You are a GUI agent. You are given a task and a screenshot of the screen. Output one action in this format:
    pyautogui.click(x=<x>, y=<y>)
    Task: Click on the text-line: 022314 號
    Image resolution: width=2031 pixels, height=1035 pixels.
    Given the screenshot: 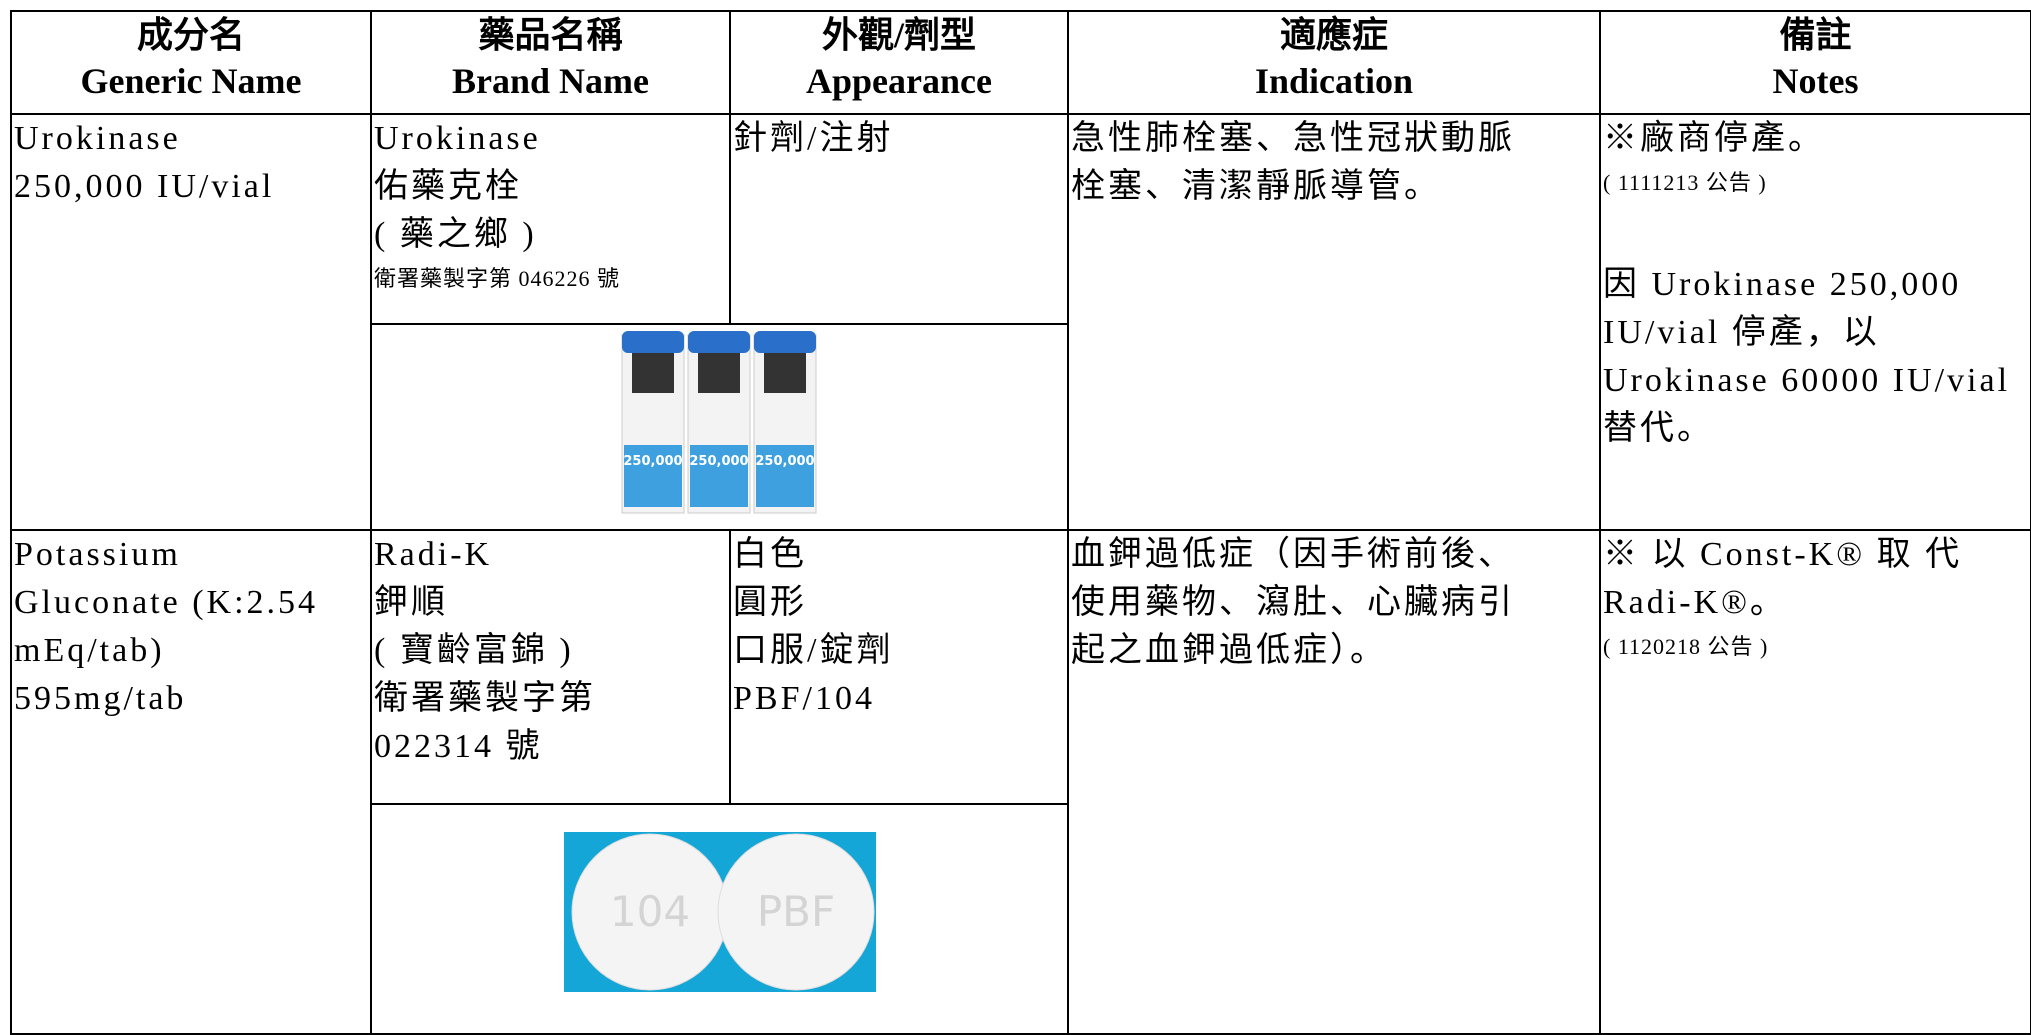 What is the action you would take?
    pyautogui.click(x=458, y=746)
    